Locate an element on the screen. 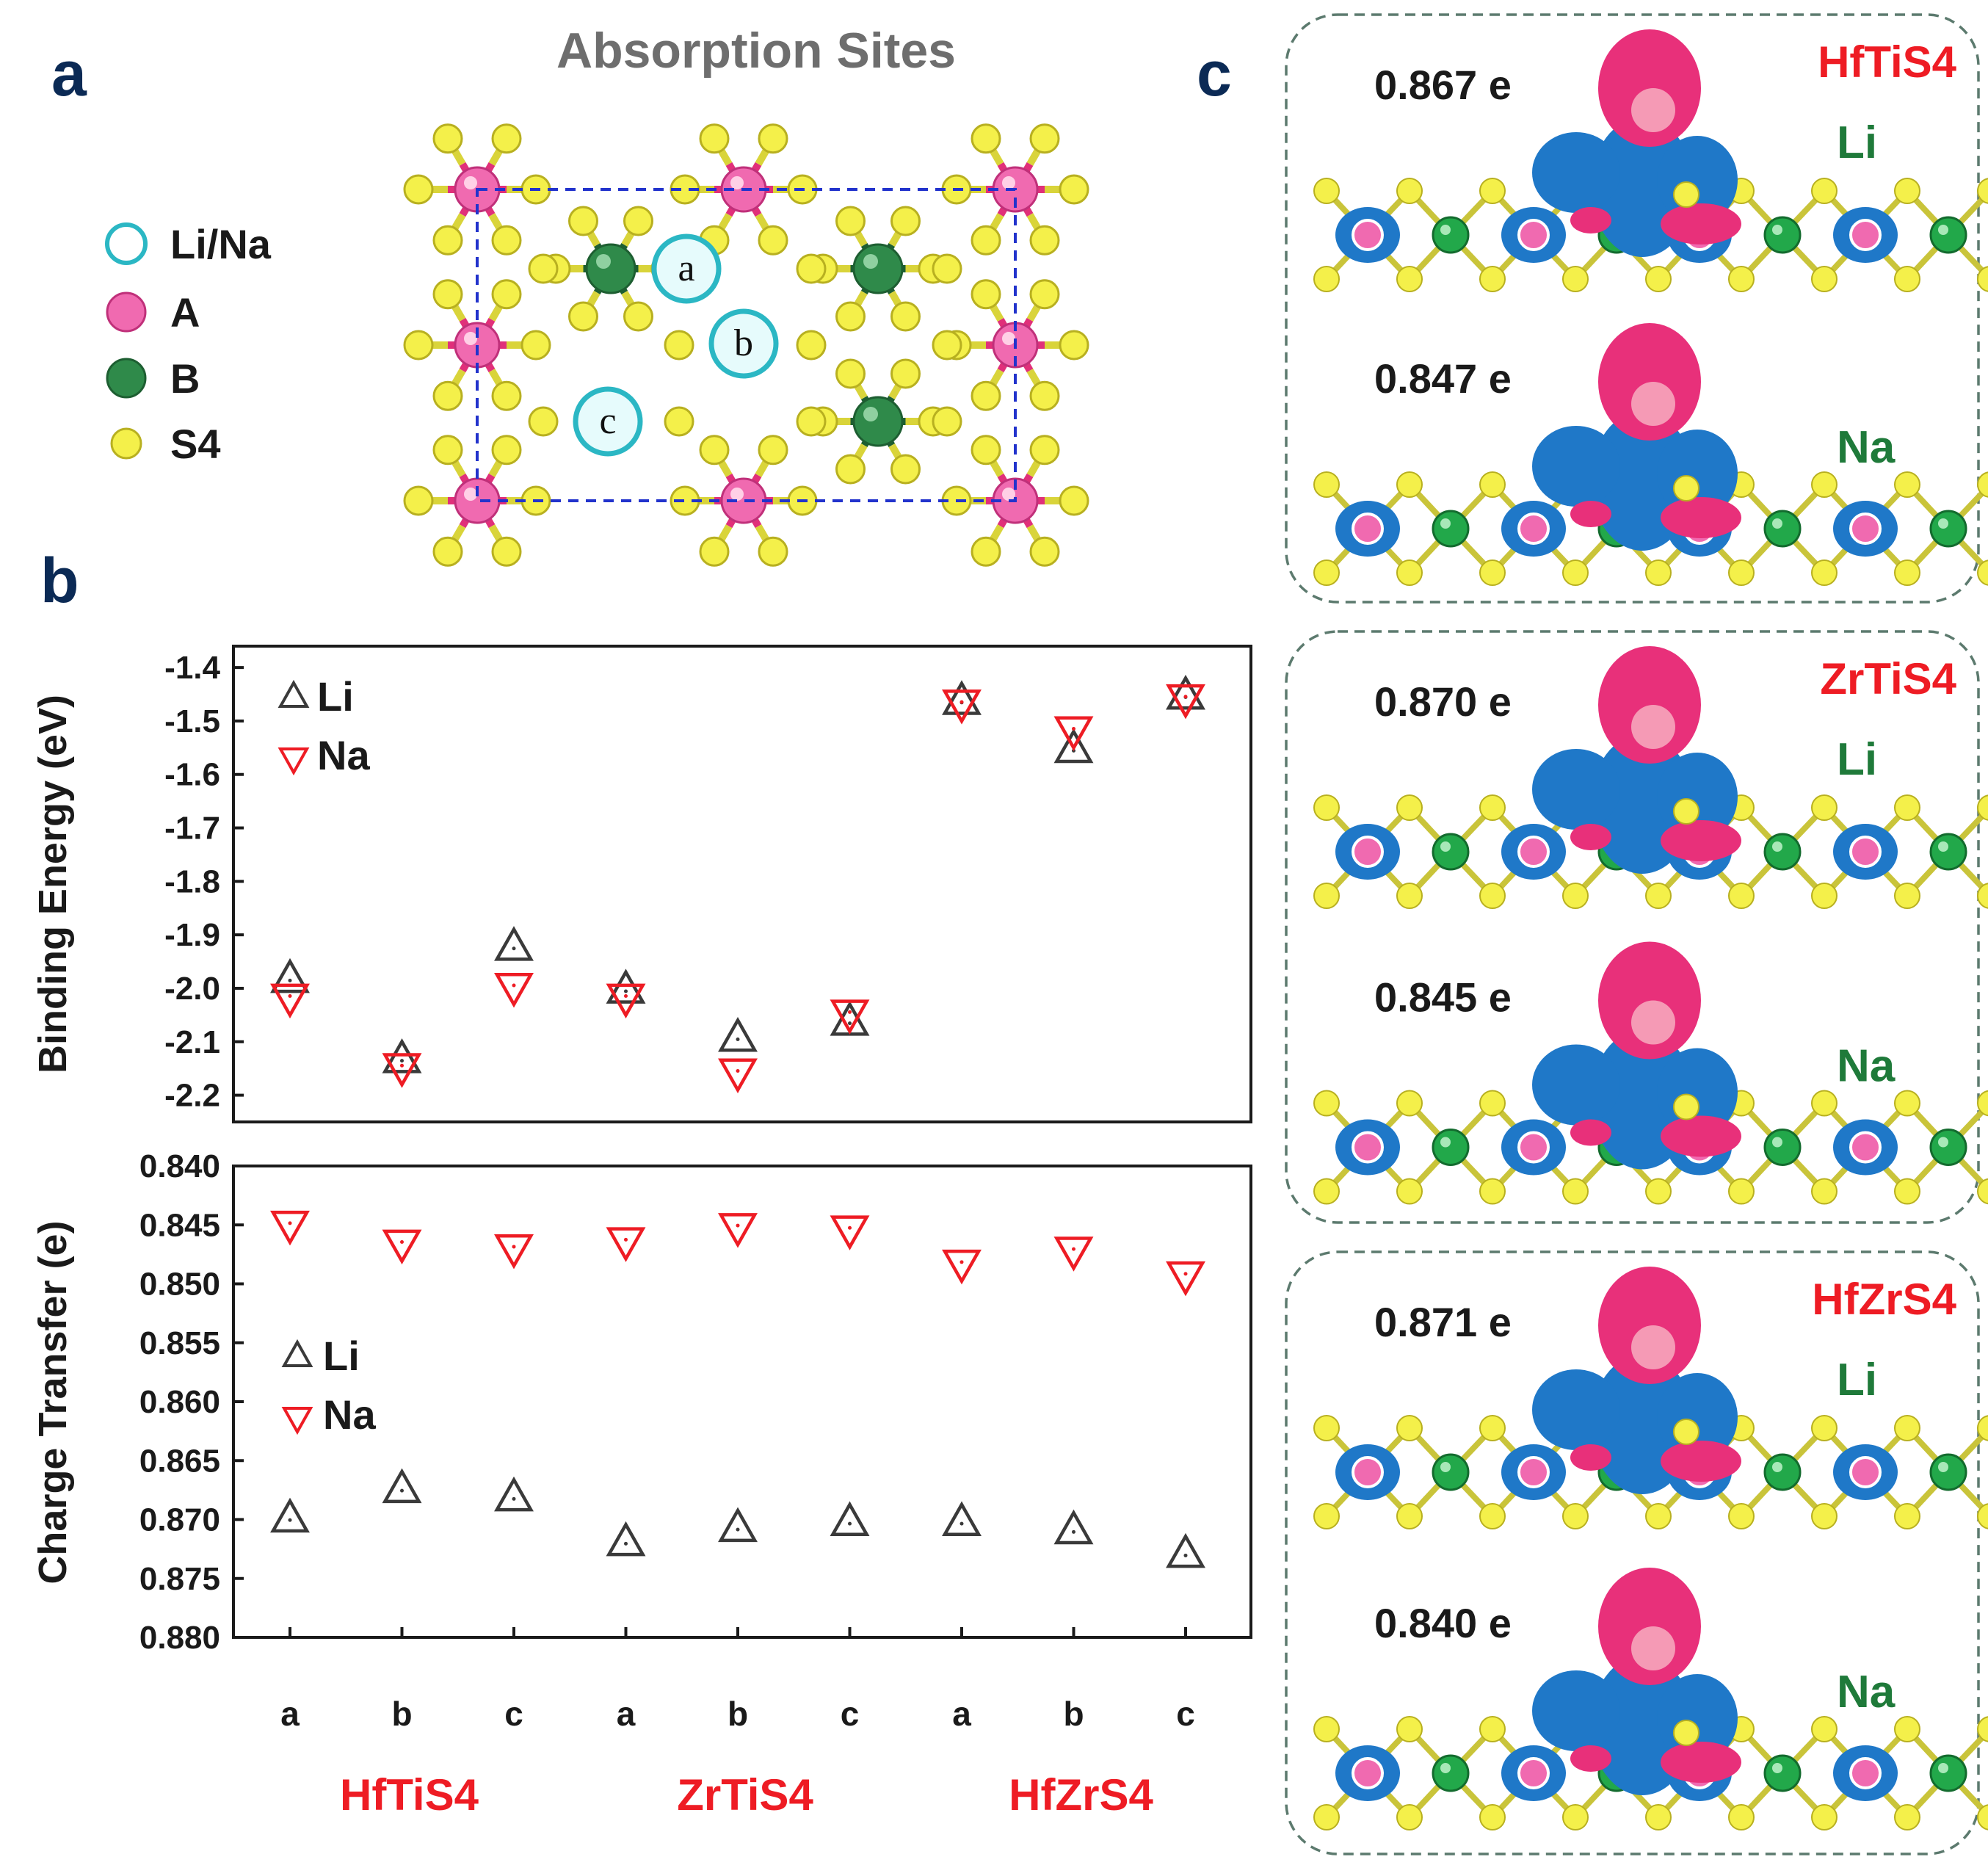  x-tick-label: b is located at coordinates (1073, 1714).